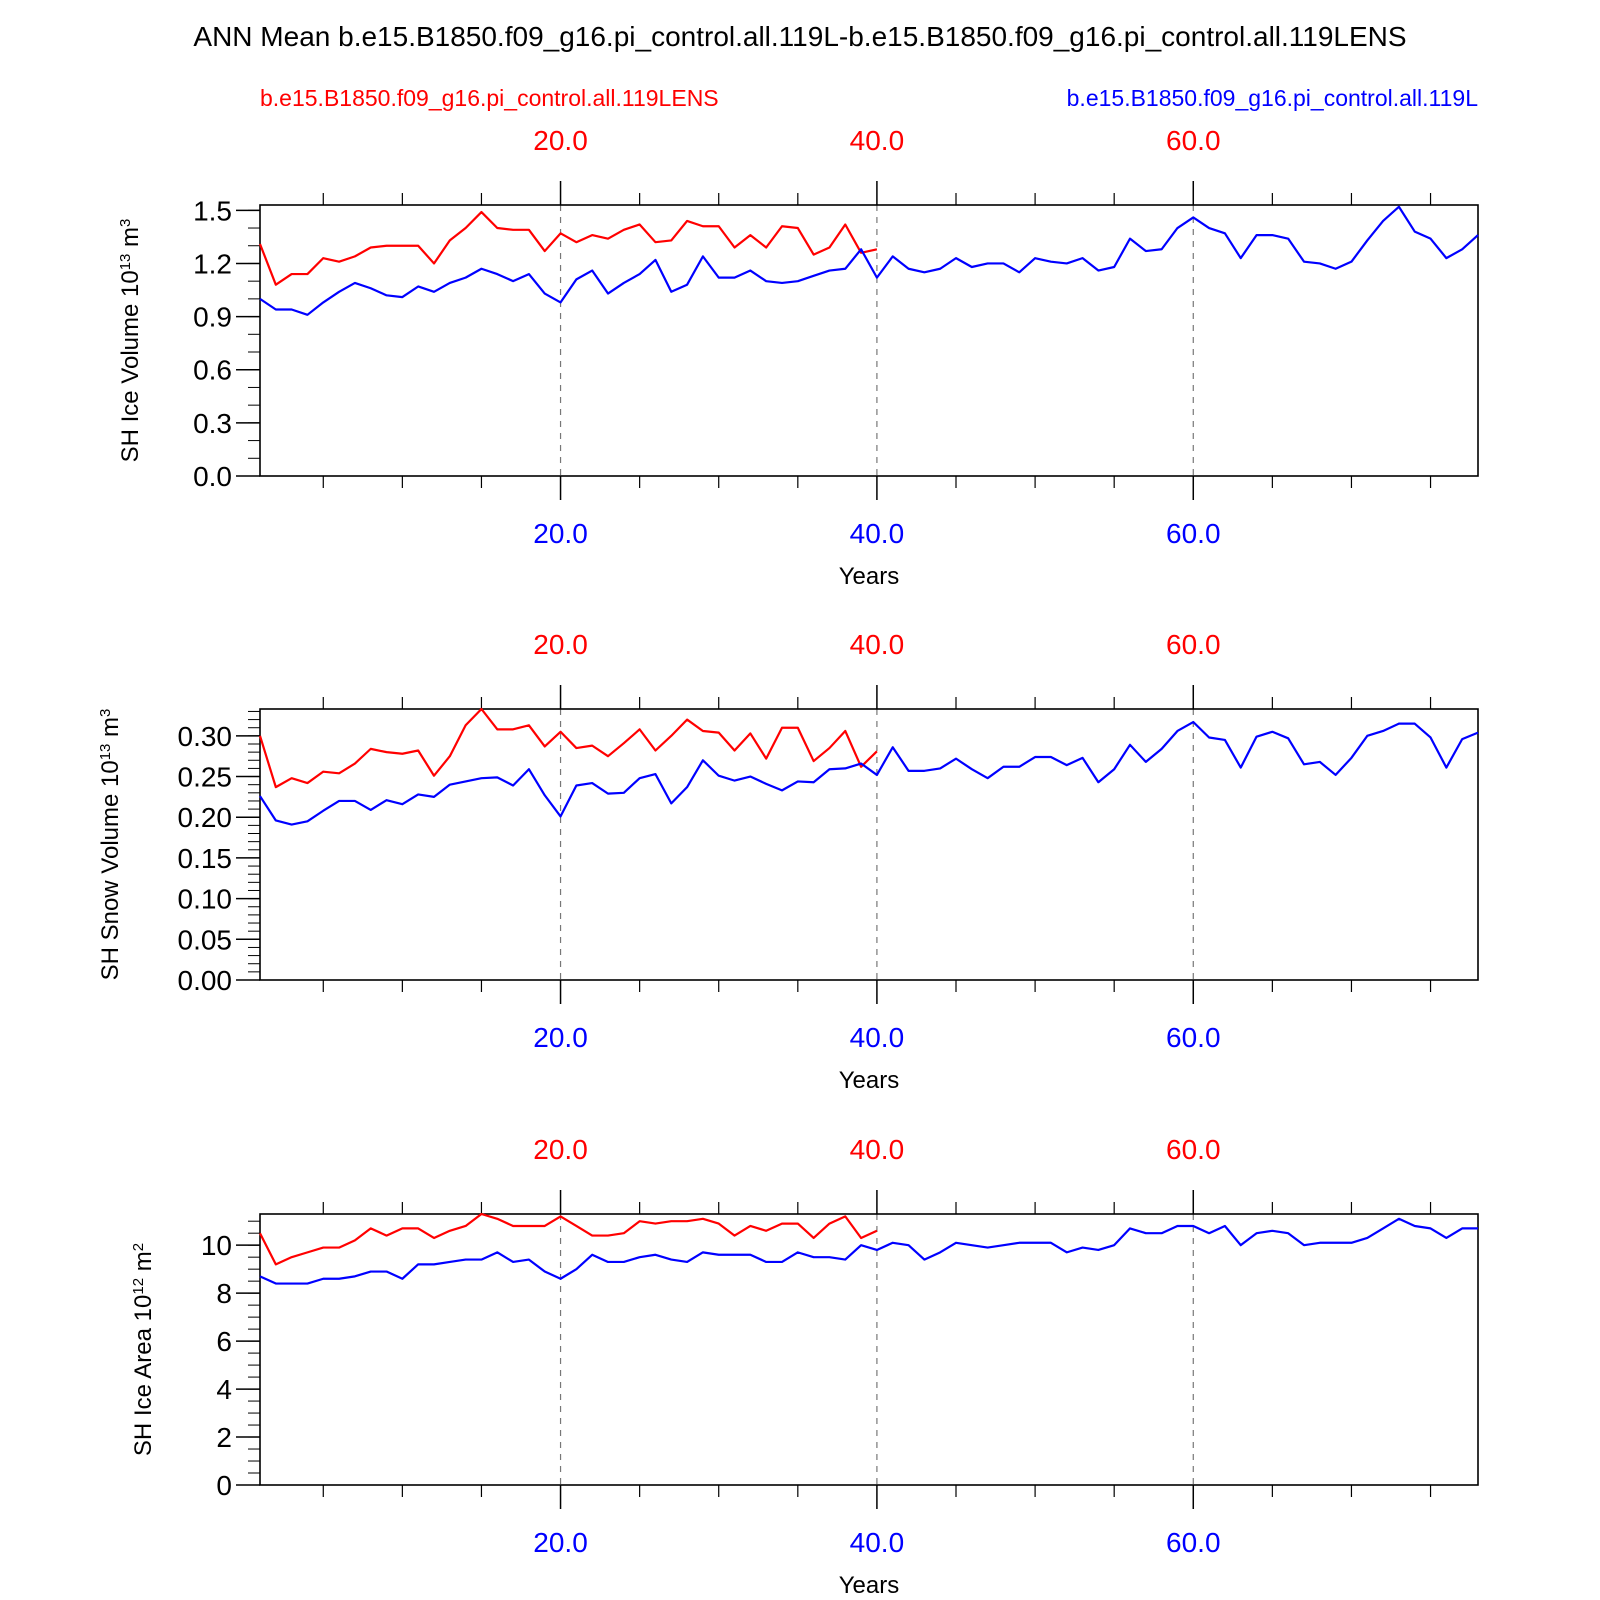 This screenshot has height=1600, width=1600. What do you see at coordinates (212, 476) in the screenshot?
I see `y-tick-label: 0.0` at bounding box center [212, 476].